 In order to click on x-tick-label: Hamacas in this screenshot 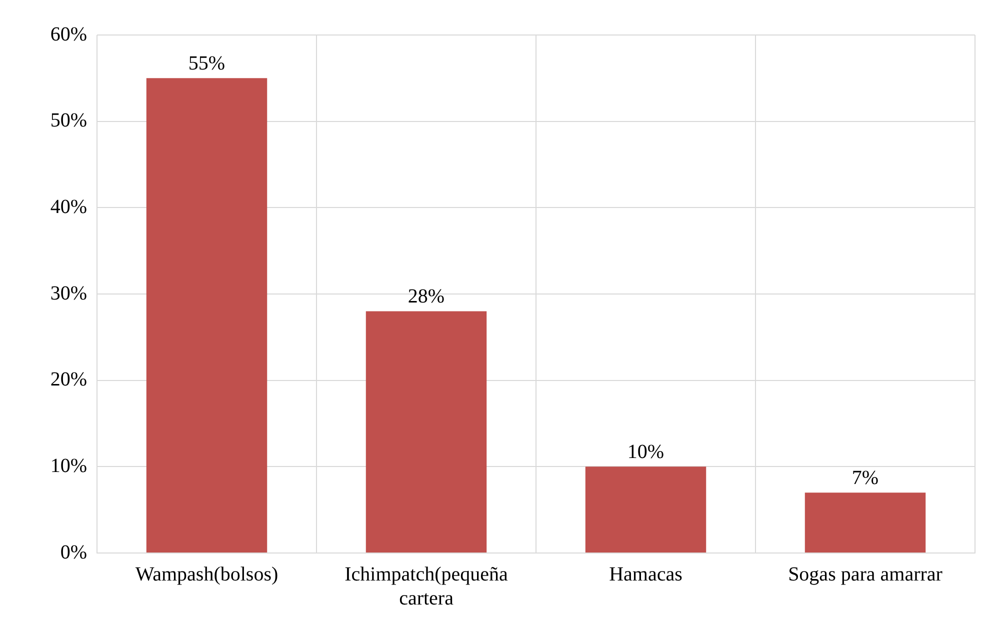, I will do `click(646, 574)`.